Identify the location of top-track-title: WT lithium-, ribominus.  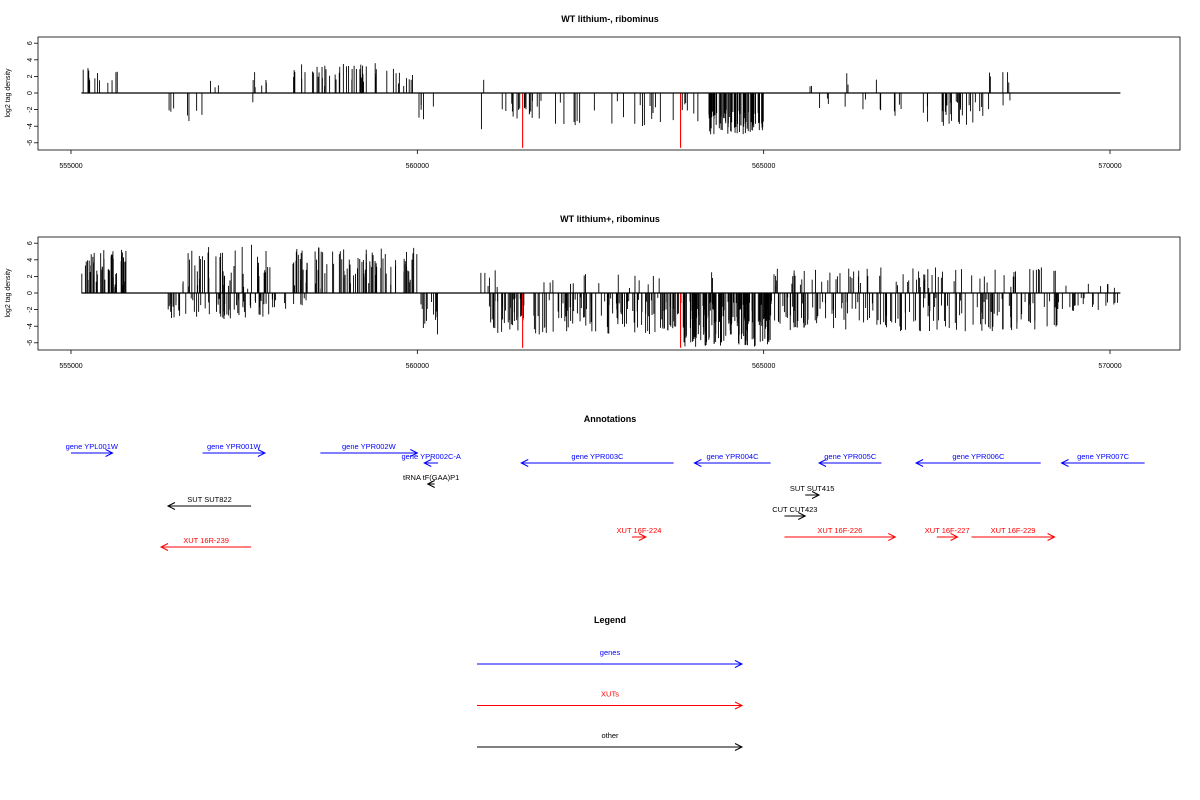
(610, 19).